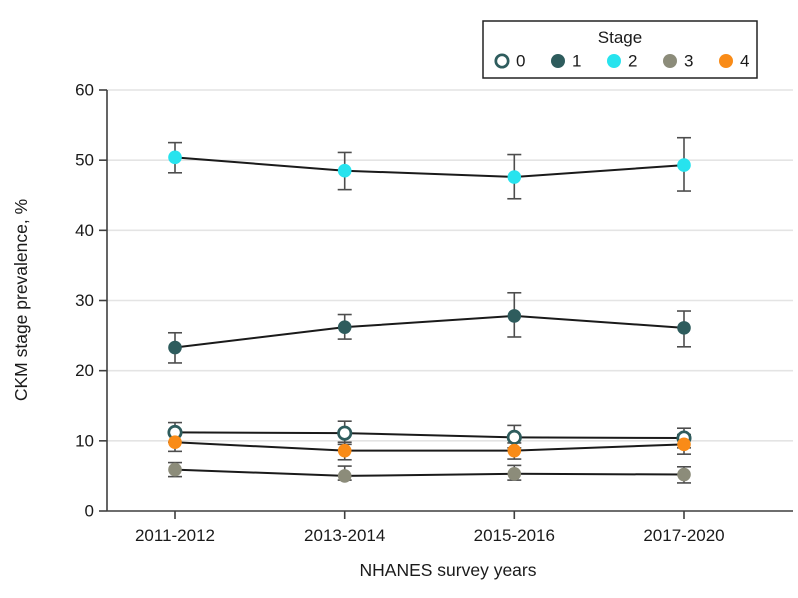 The image size is (798, 598). I want to click on legend: Stage 0 1 2 3 4, so click(620, 49).